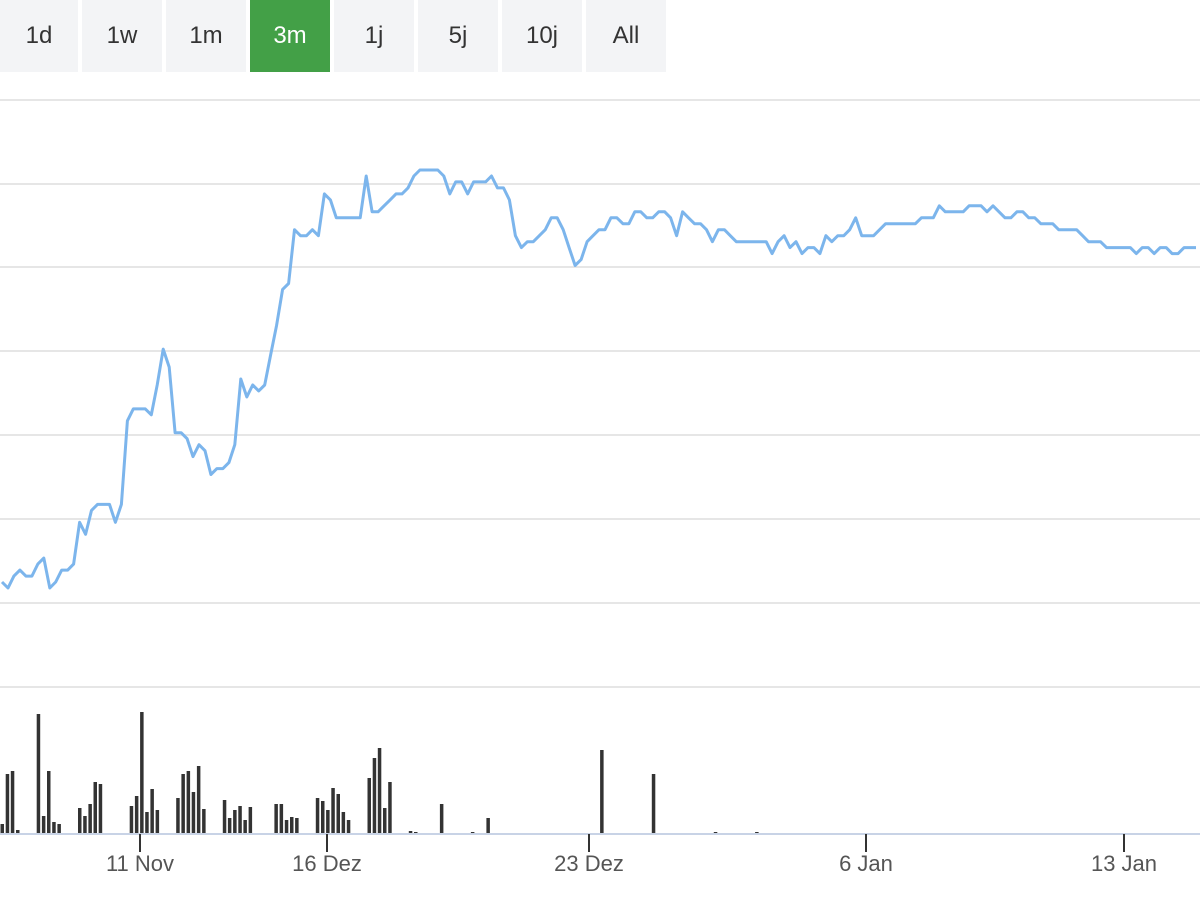 The width and height of the screenshot is (1200, 900). What do you see at coordinates (39, 36) in the screenshot?
I see `range-tab-1d: 1d` at bounding box center [39, 36].